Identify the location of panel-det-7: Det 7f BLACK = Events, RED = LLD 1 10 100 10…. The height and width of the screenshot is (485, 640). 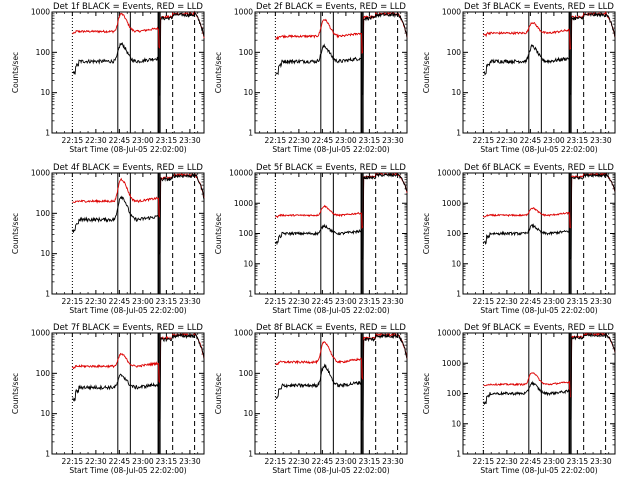
(108, 399).